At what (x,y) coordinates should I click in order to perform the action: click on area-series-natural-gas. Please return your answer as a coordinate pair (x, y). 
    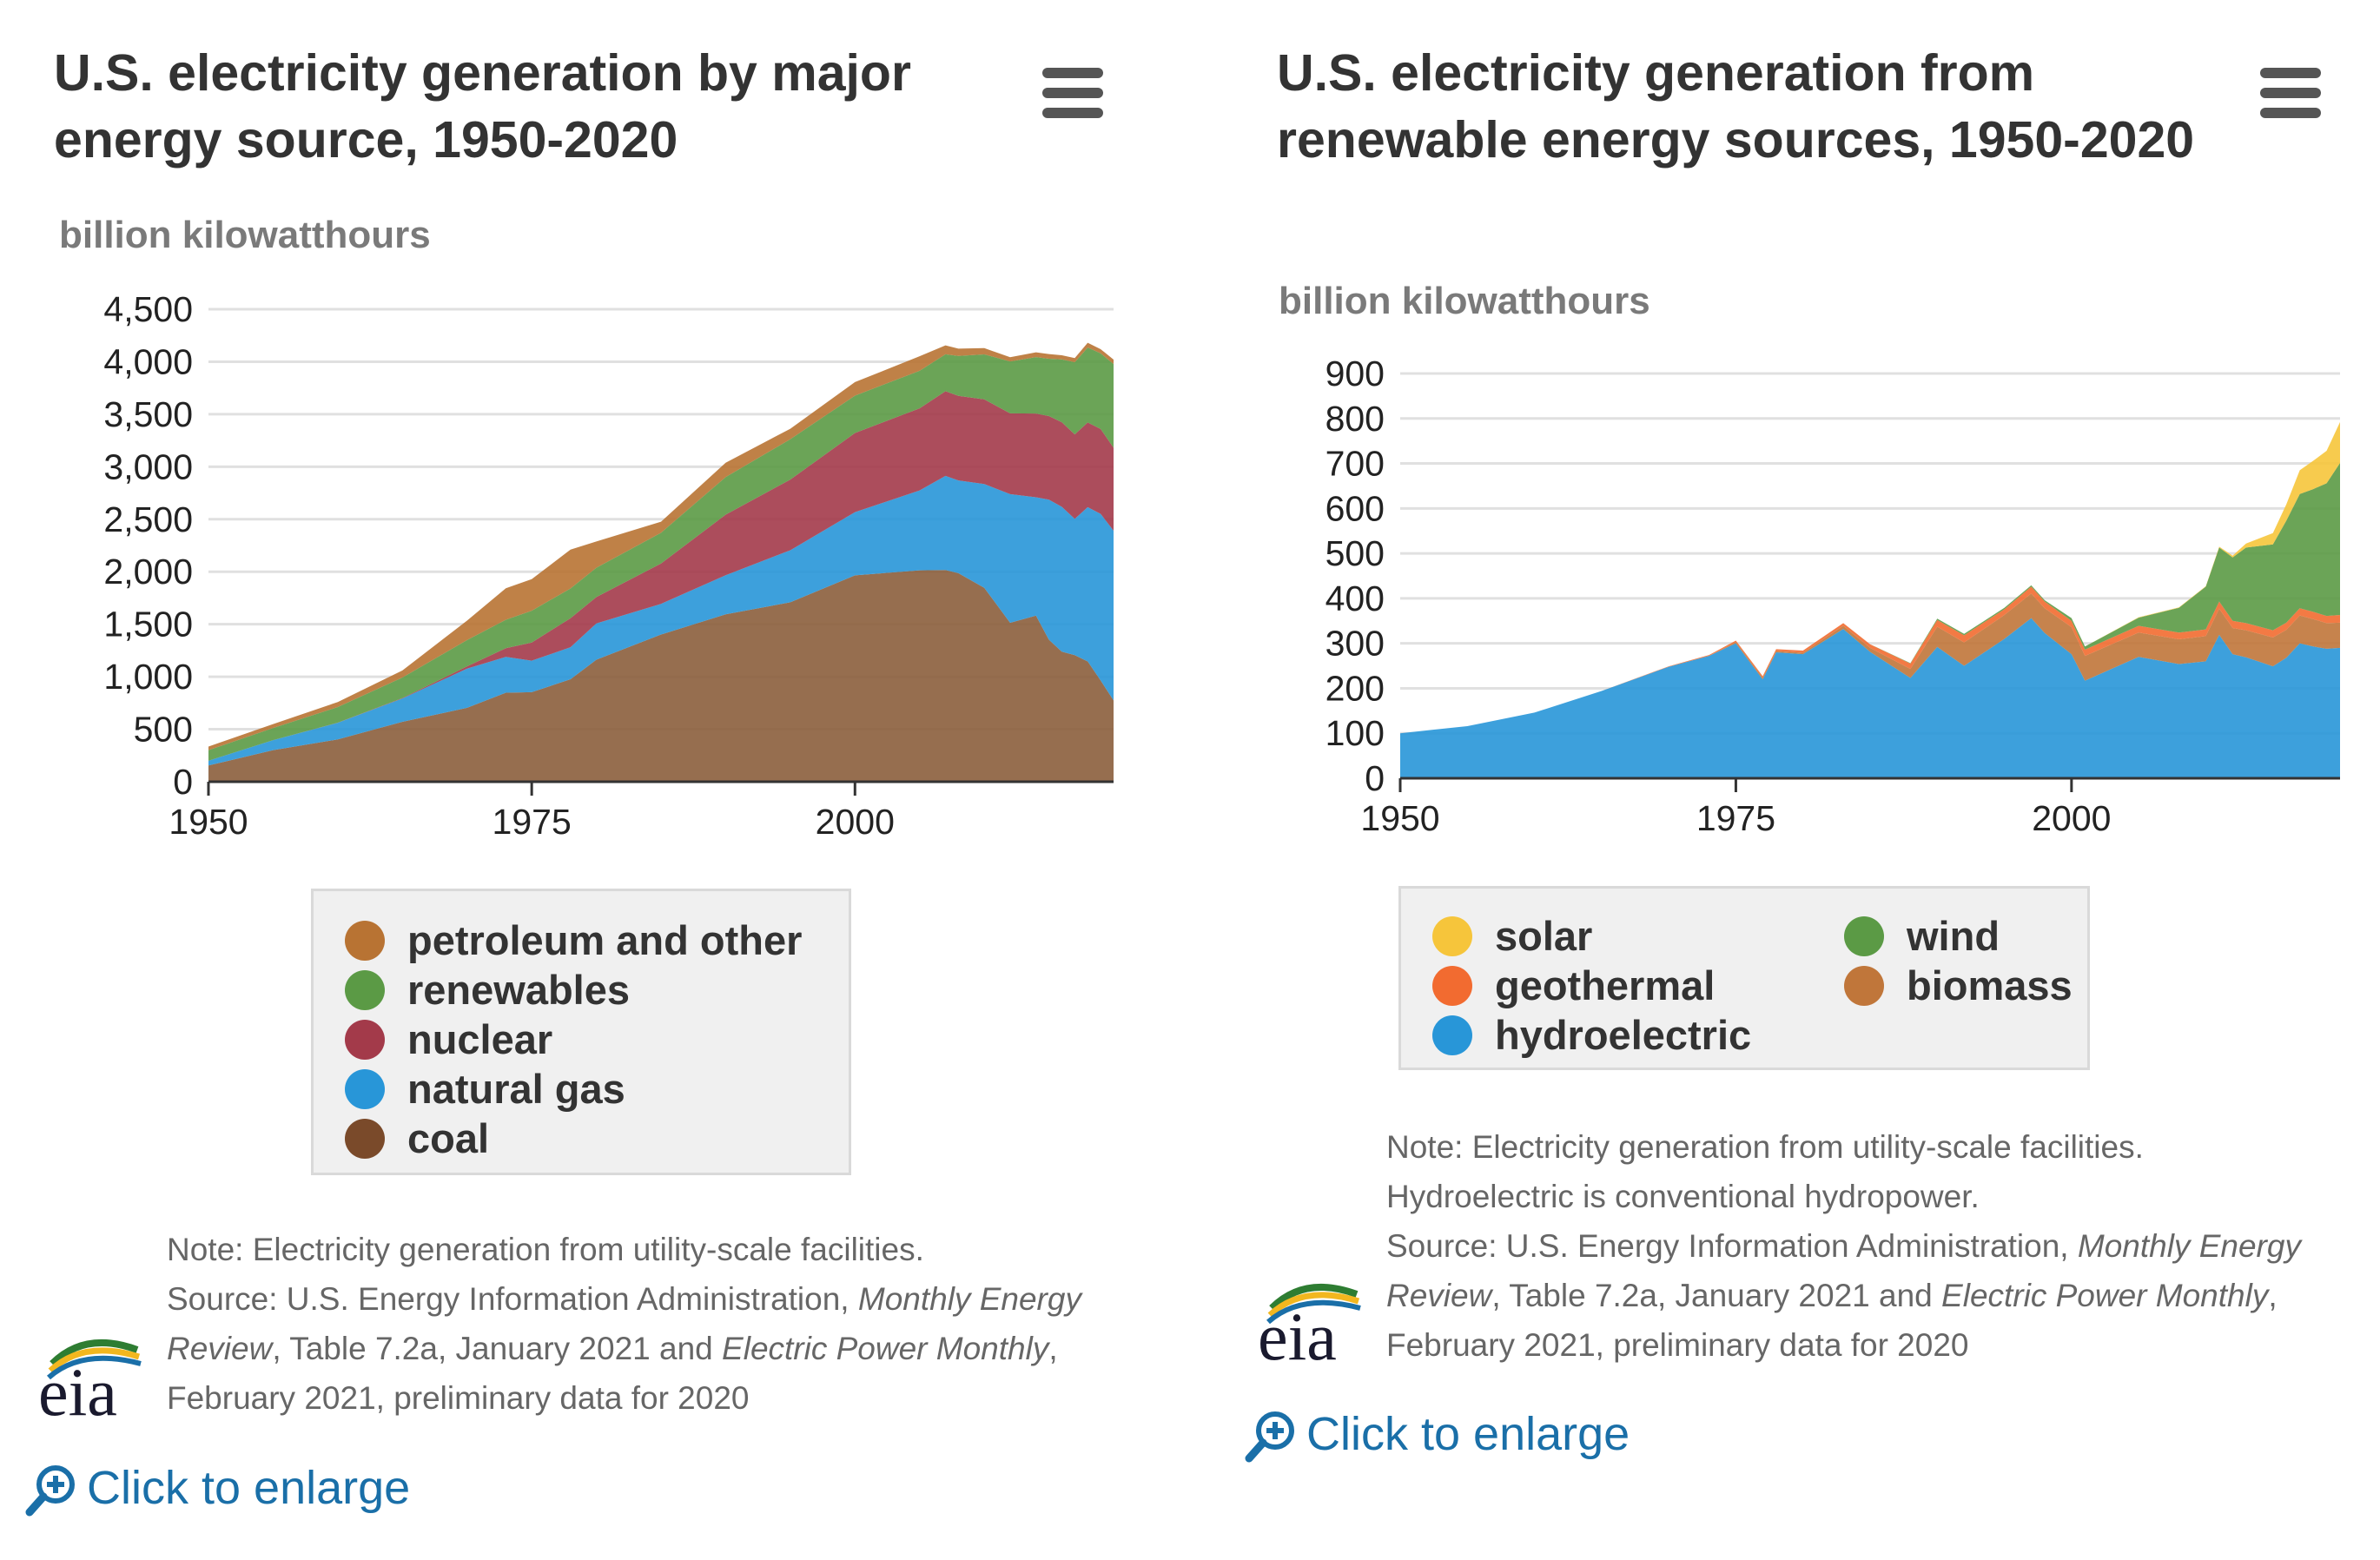
    Looking at the image, I should click on (661, 620).